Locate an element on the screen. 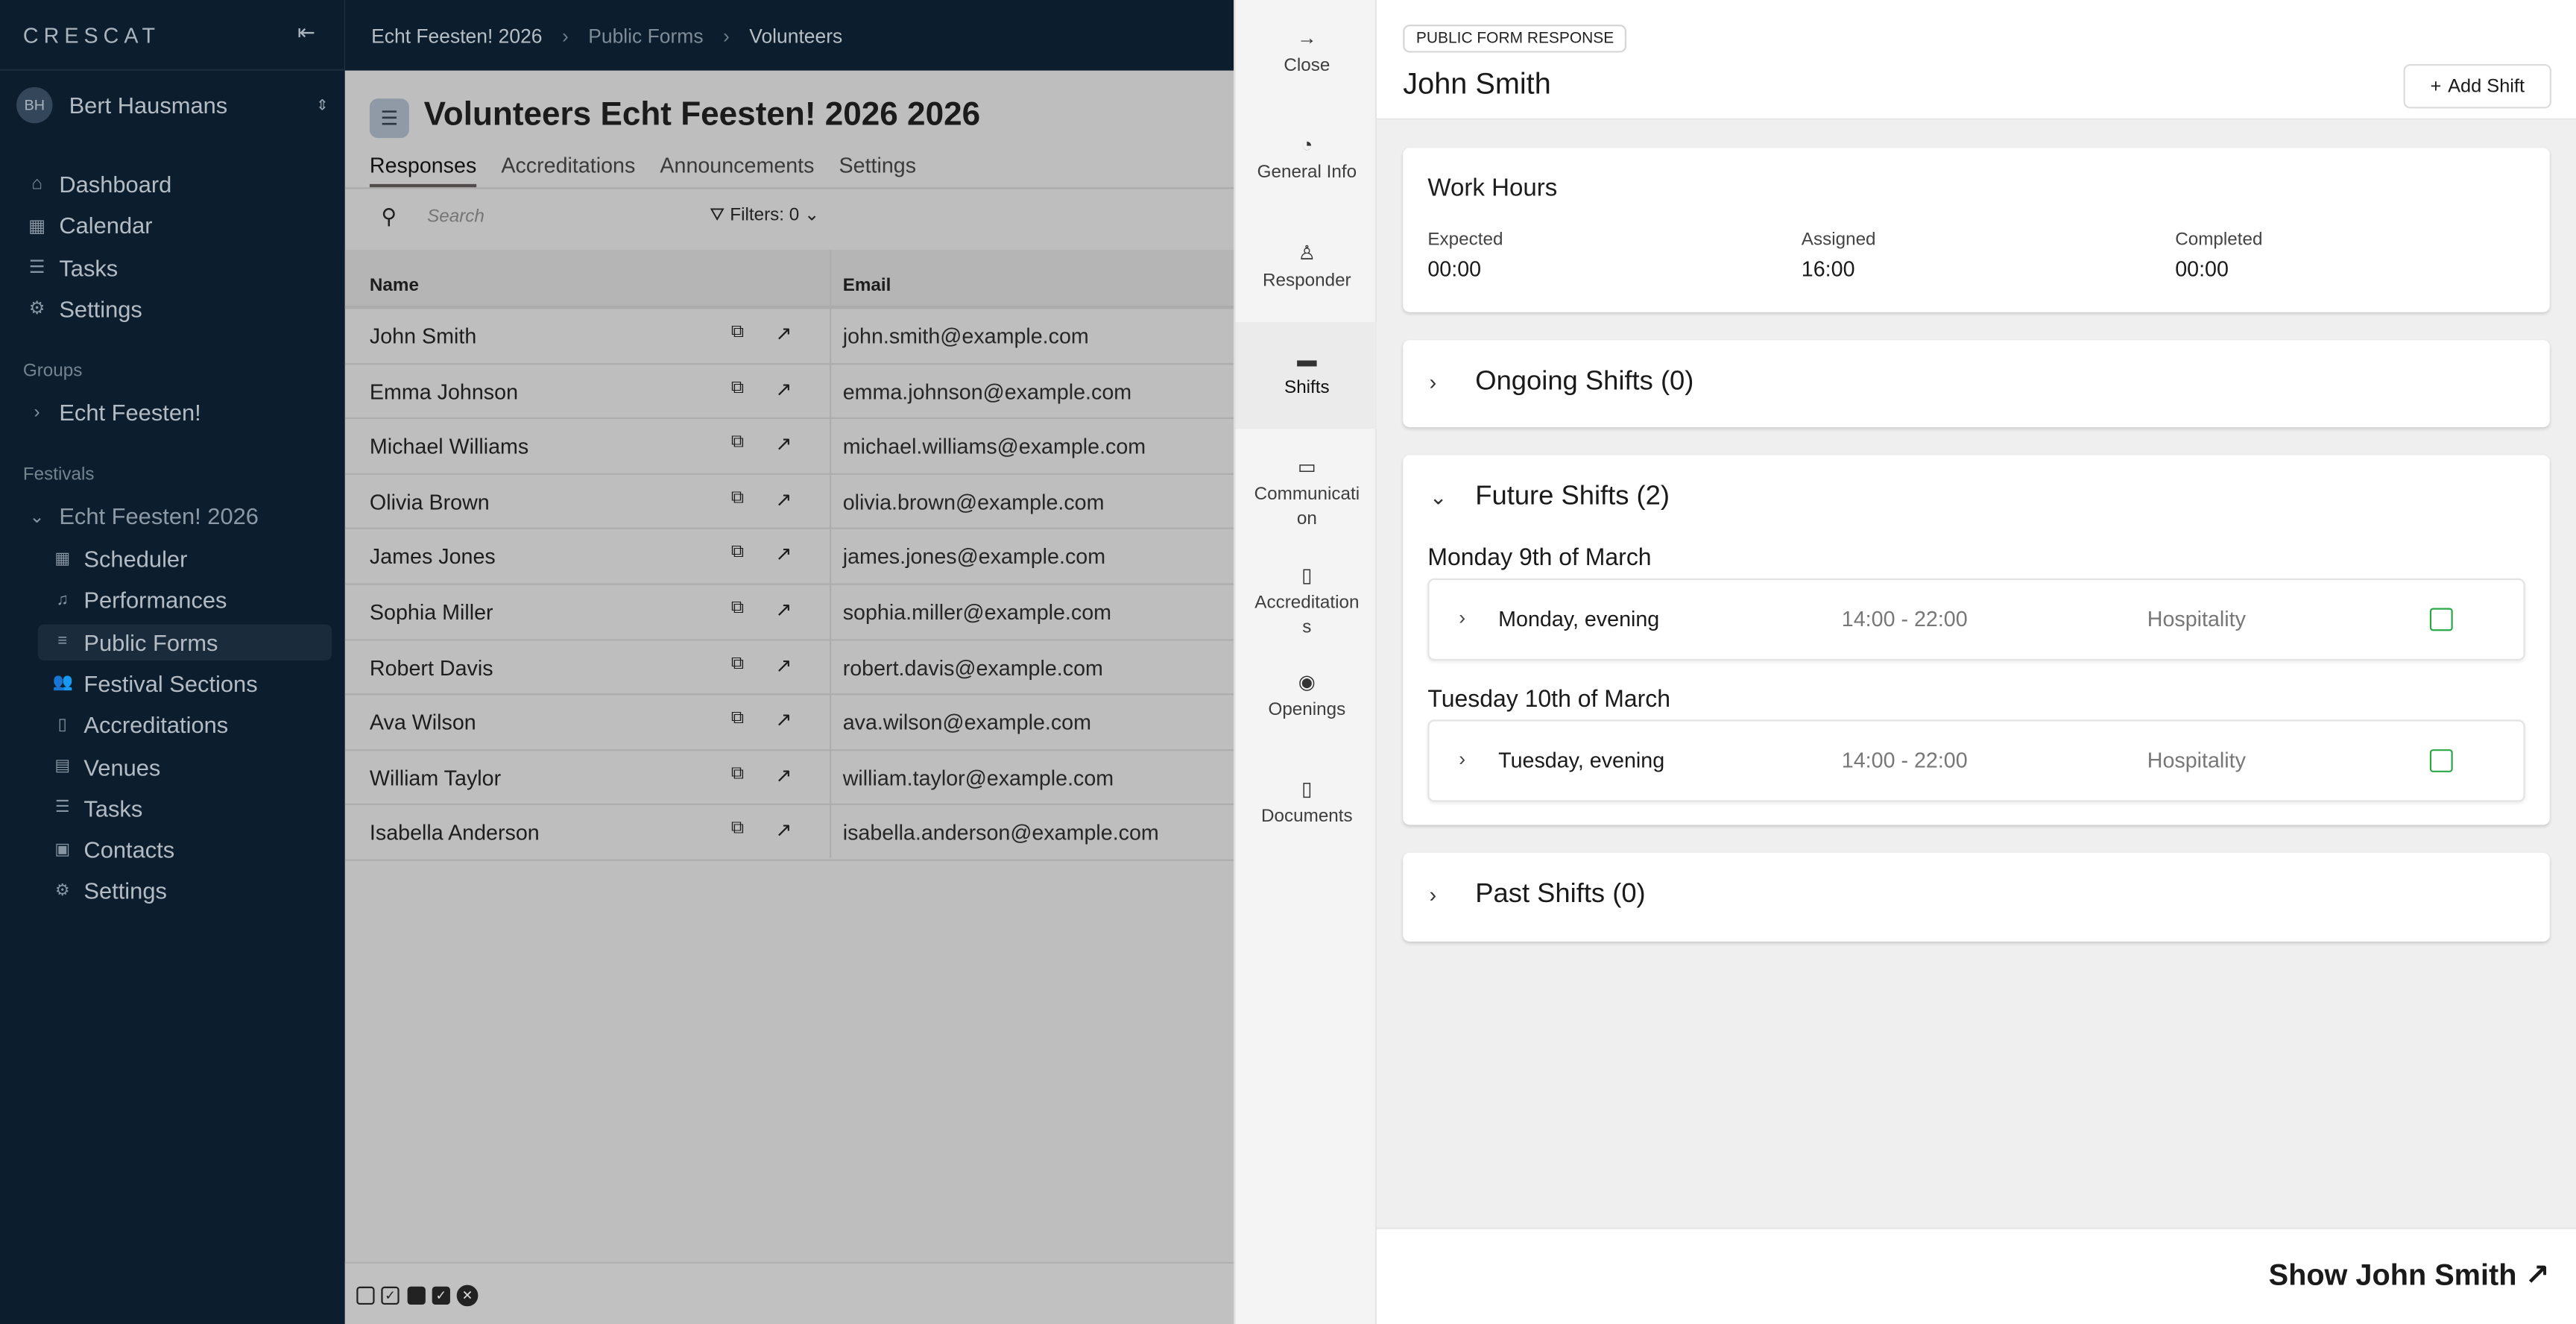 This screenshot has width=2576, height=1324. panel-nav-communication: ▭ Communicati on is located at coordinates (1306, 482).